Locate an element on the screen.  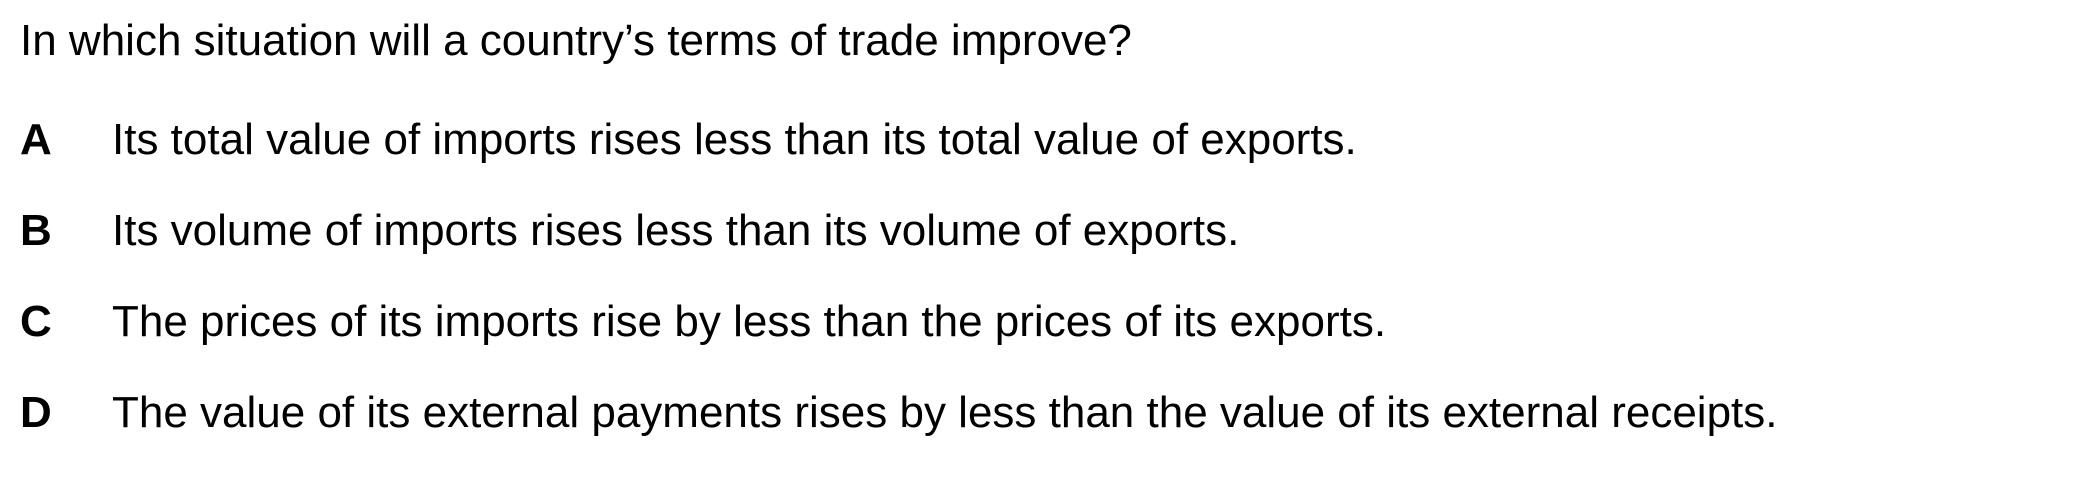
option-letter: C is located at coordinates (36, 321).